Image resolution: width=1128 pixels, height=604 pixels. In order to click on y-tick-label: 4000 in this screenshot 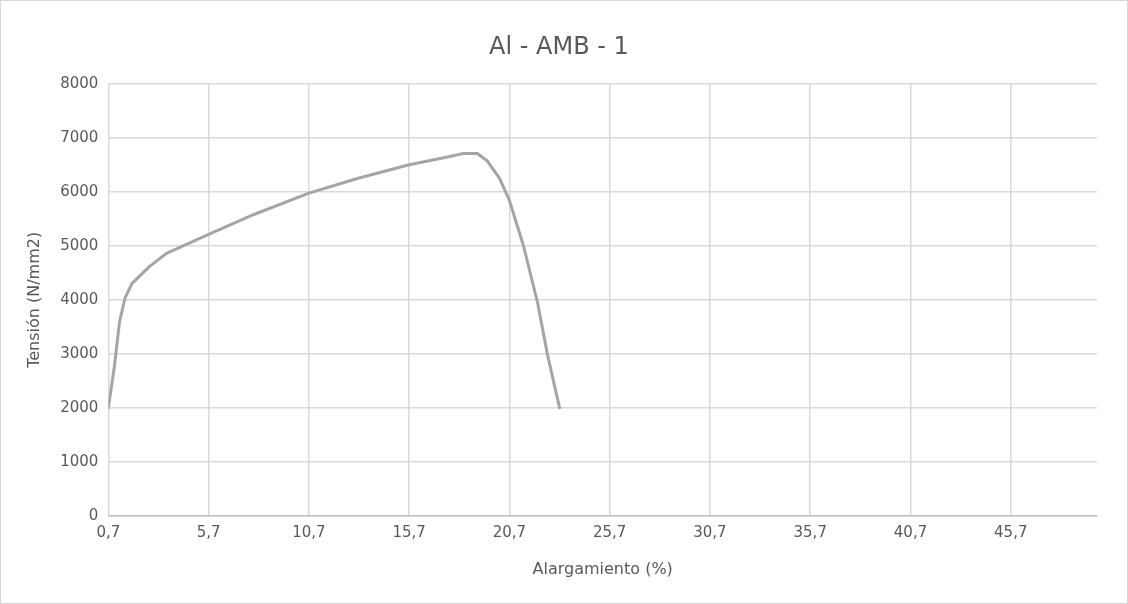, I will do `click(79, 298)`.